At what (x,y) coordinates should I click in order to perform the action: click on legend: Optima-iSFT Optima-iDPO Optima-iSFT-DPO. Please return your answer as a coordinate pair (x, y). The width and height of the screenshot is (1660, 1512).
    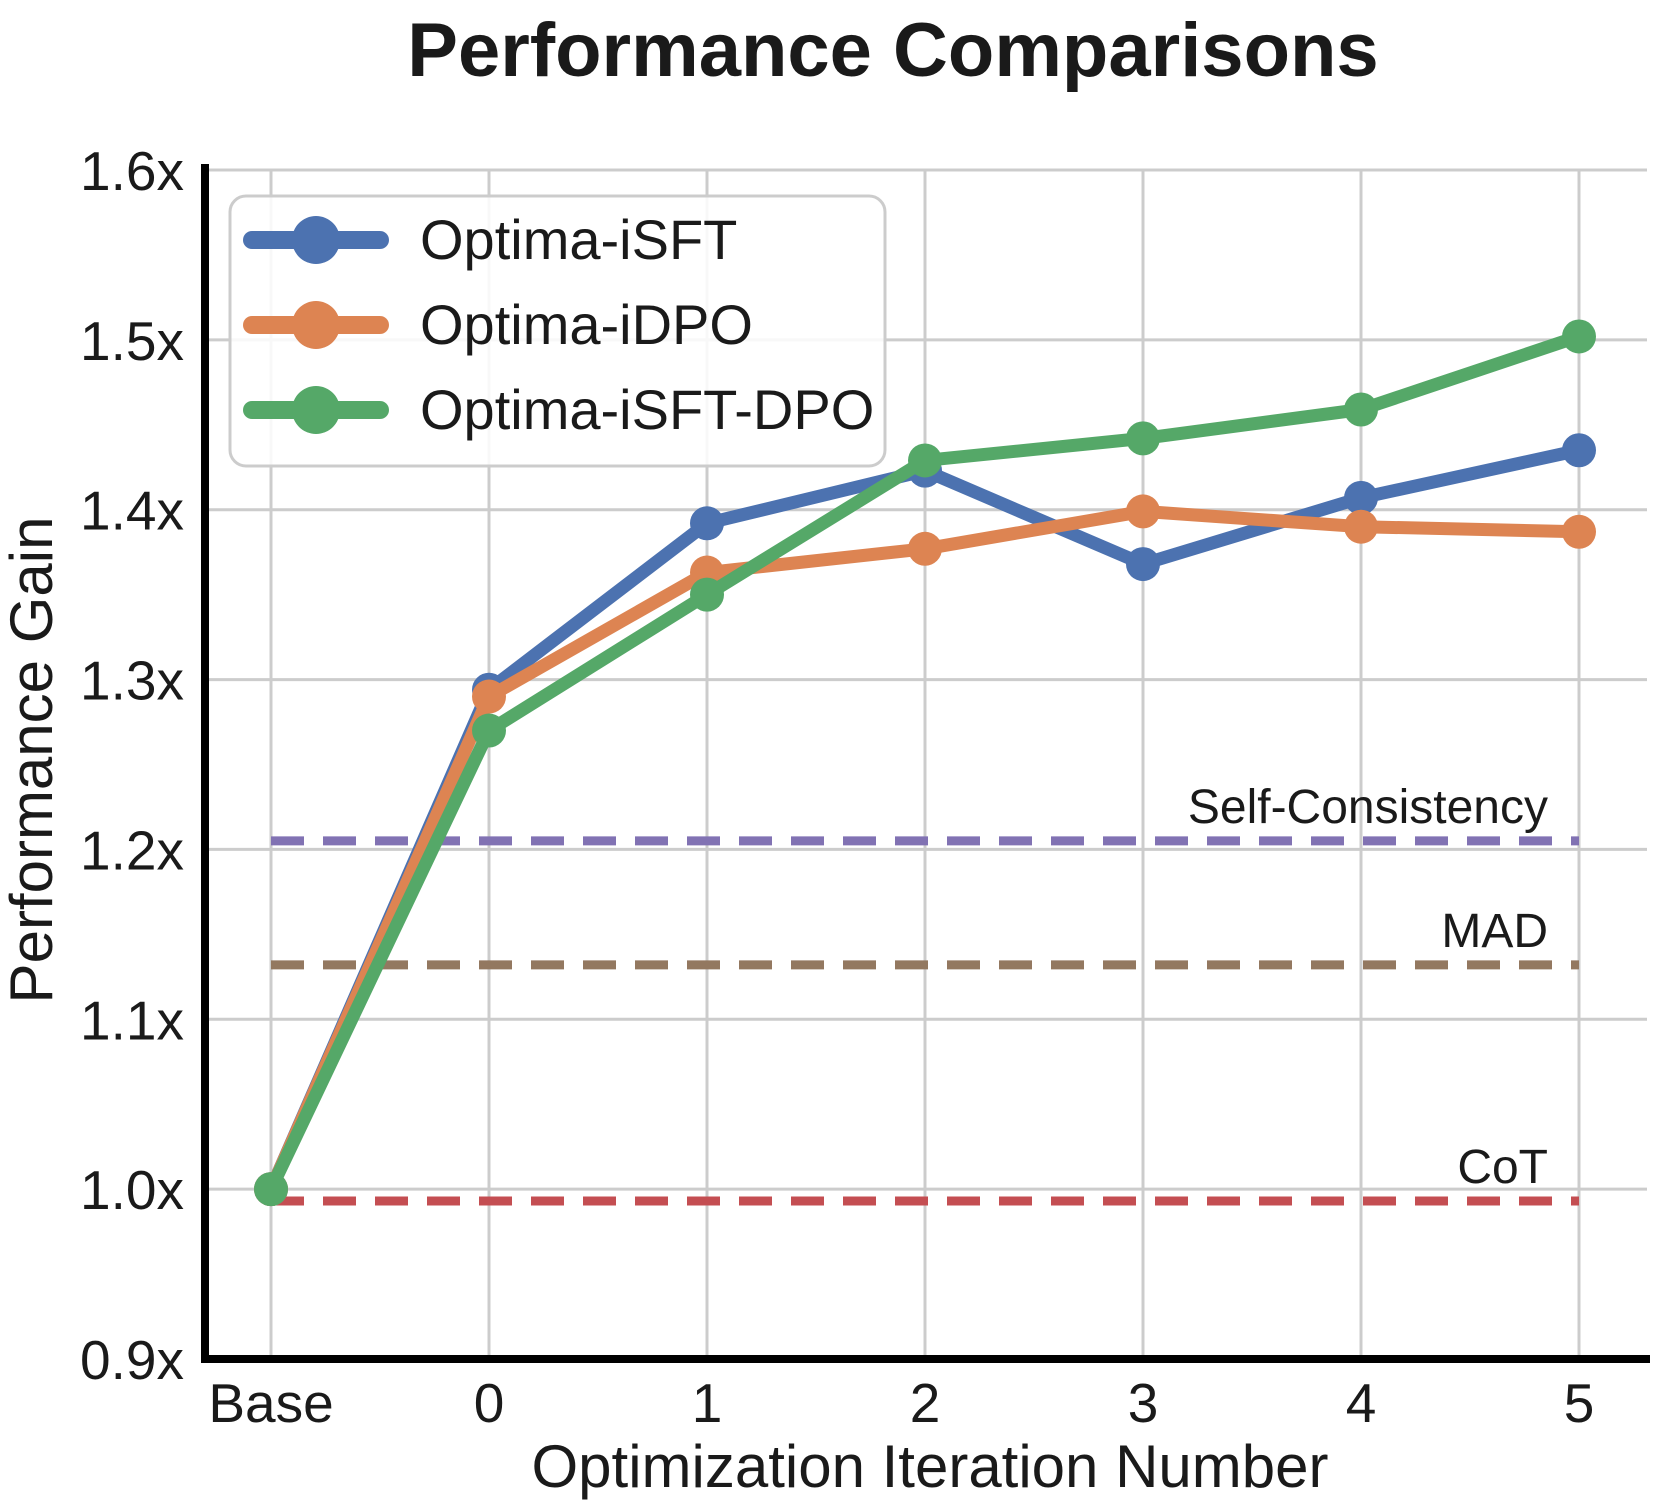
    Looking at the image, I should click on (557, 331).